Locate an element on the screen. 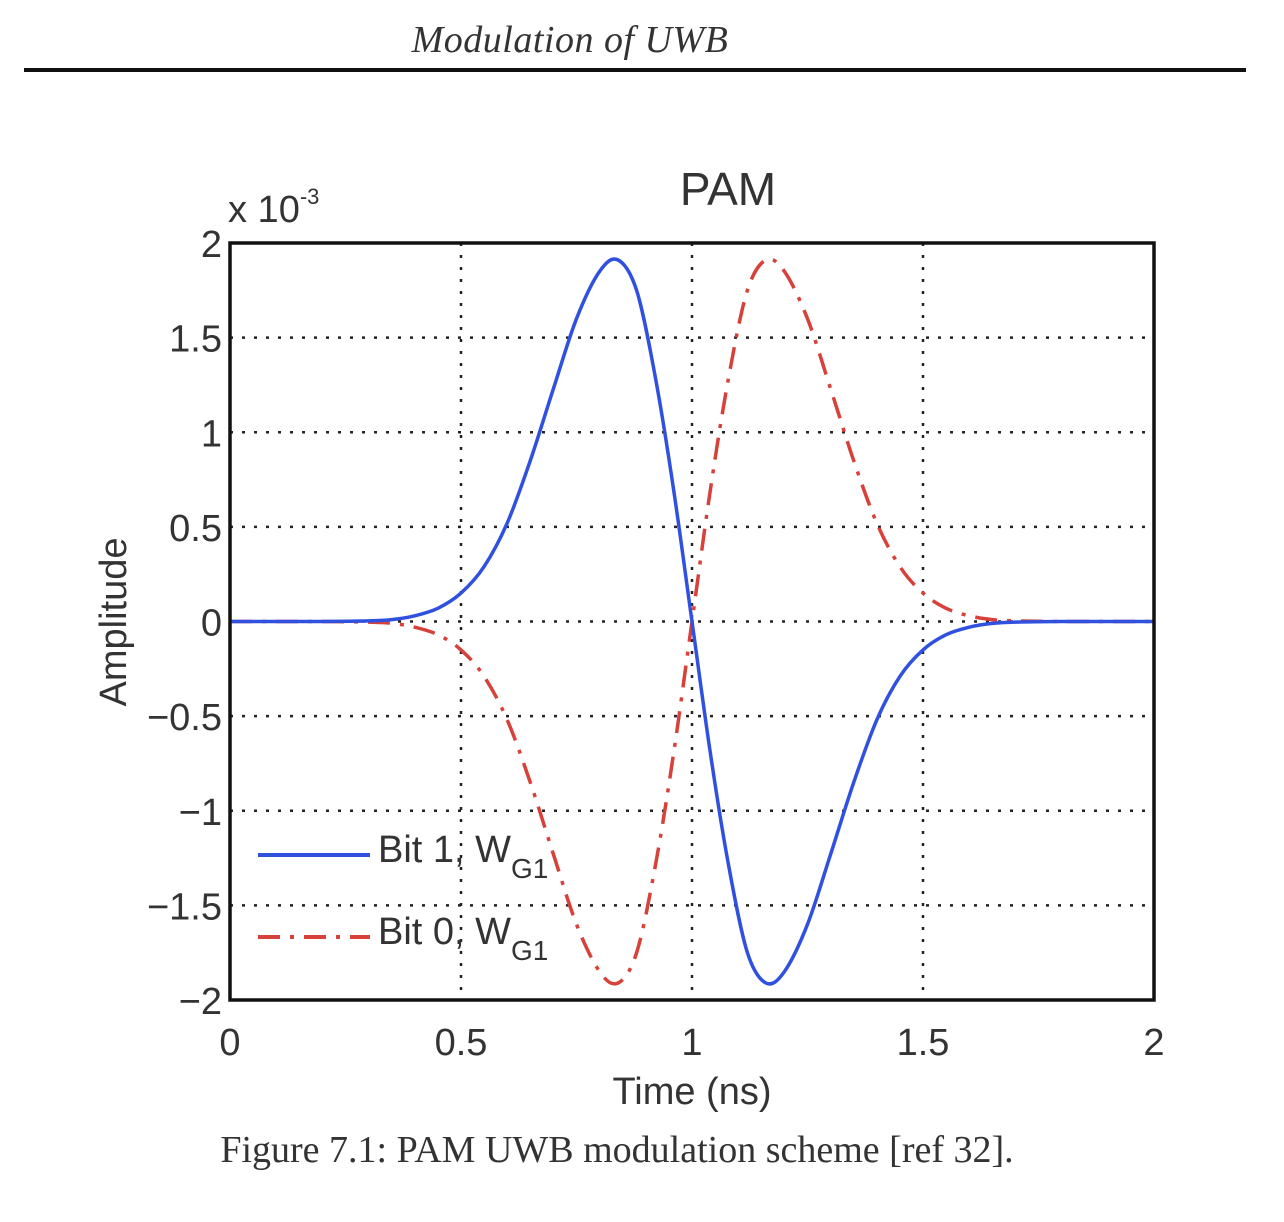  y-multiplier-base: x 10 is located at coordinates (264, 210).